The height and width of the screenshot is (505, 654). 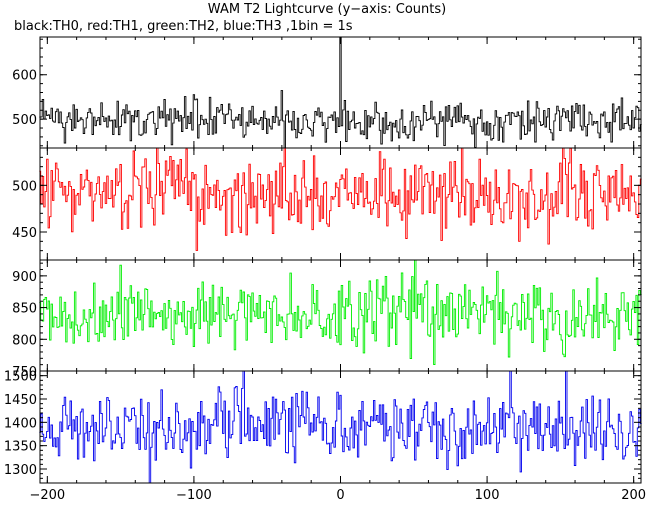 I want to click on y-tick-label: 900, so click(x=24, y=277).